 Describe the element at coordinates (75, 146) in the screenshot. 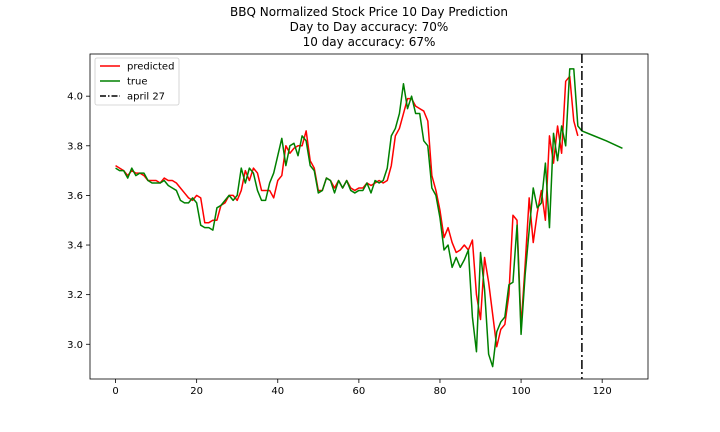

I see `y-tick-label: 3.8` at that location.